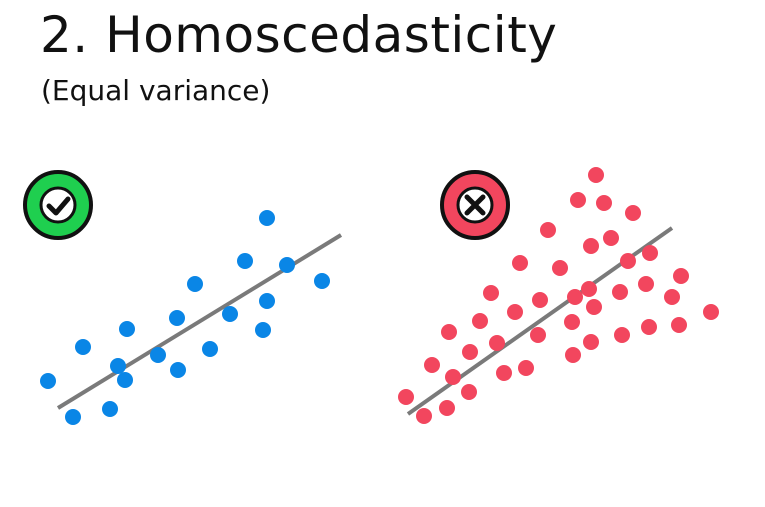 The width and height of the screenshot is (765, 507). I want to click on check-badge, so click(58, 205).